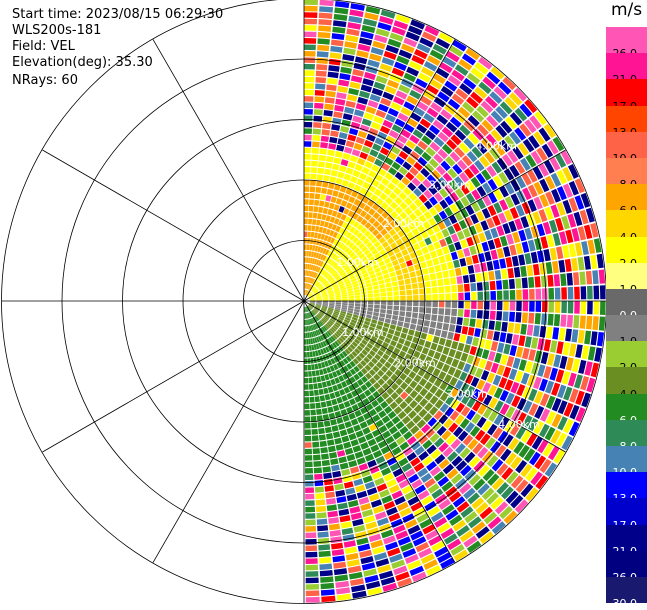 The width and height of the screenshot is (647, 610). I want to click on colorbar-swatch: -13.0, so click(626, 488).